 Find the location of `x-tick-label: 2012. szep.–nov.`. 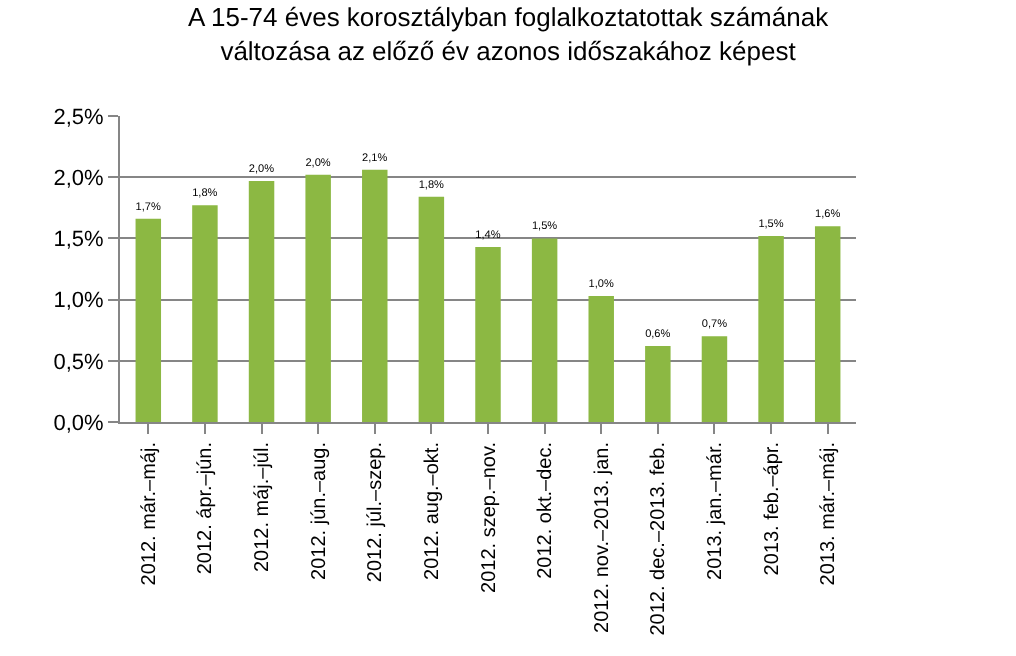

x-tick-label: 2012. szep.–nov. is located at coordinates (489, 517).